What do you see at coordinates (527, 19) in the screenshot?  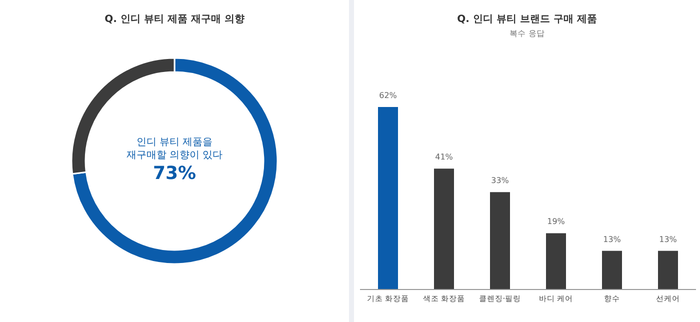 I see `chart-title: Q. 인디 뷰티 브랜드 구매 제품` at bounding box center [527, 19].